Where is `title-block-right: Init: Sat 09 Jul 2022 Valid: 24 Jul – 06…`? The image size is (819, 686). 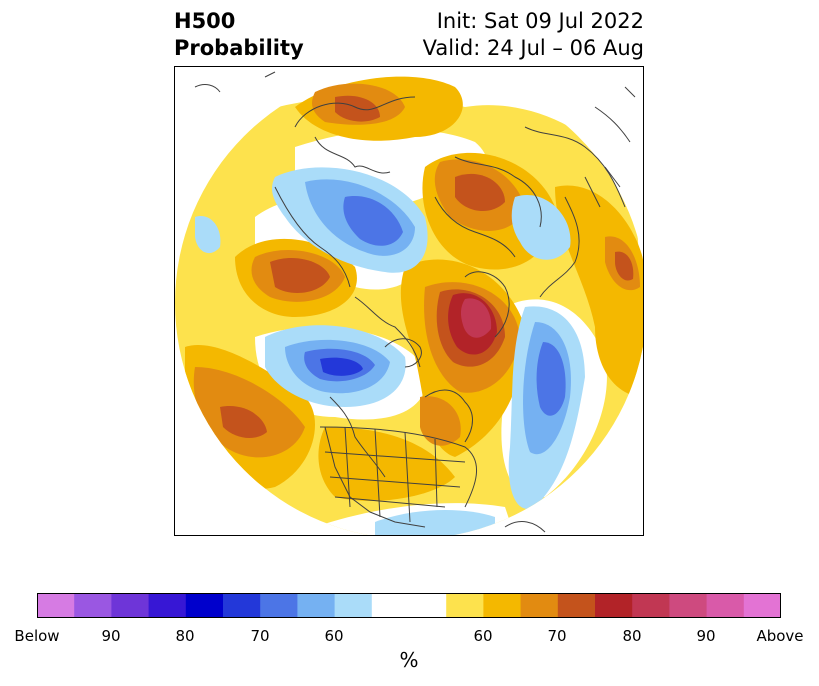 title-block-right: Init: Sat 09 Jul 2022 Valid: 24 Jul – 06… is located at coordinates (533, 35).